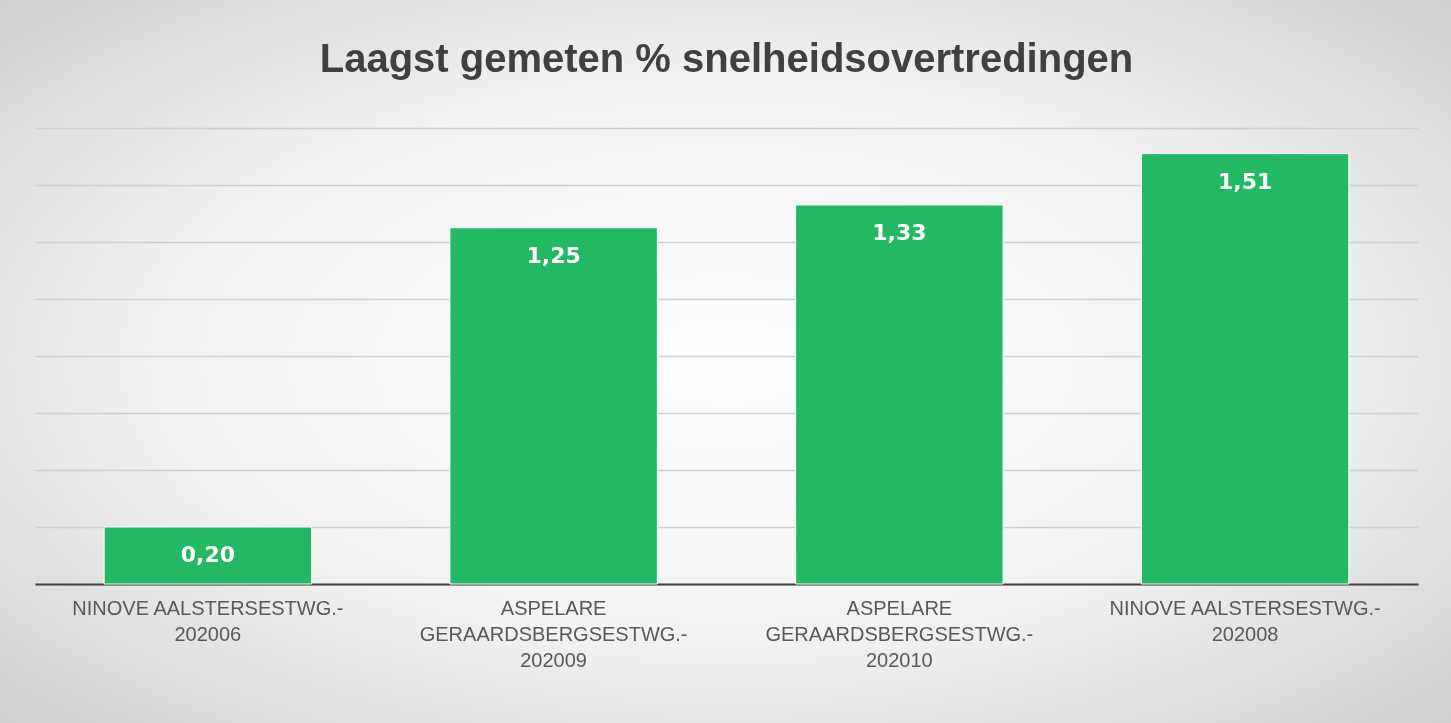  I want to click on x-tick-label: NINOVE AALSTERSESTWG.- 202006, so click(208, 620).